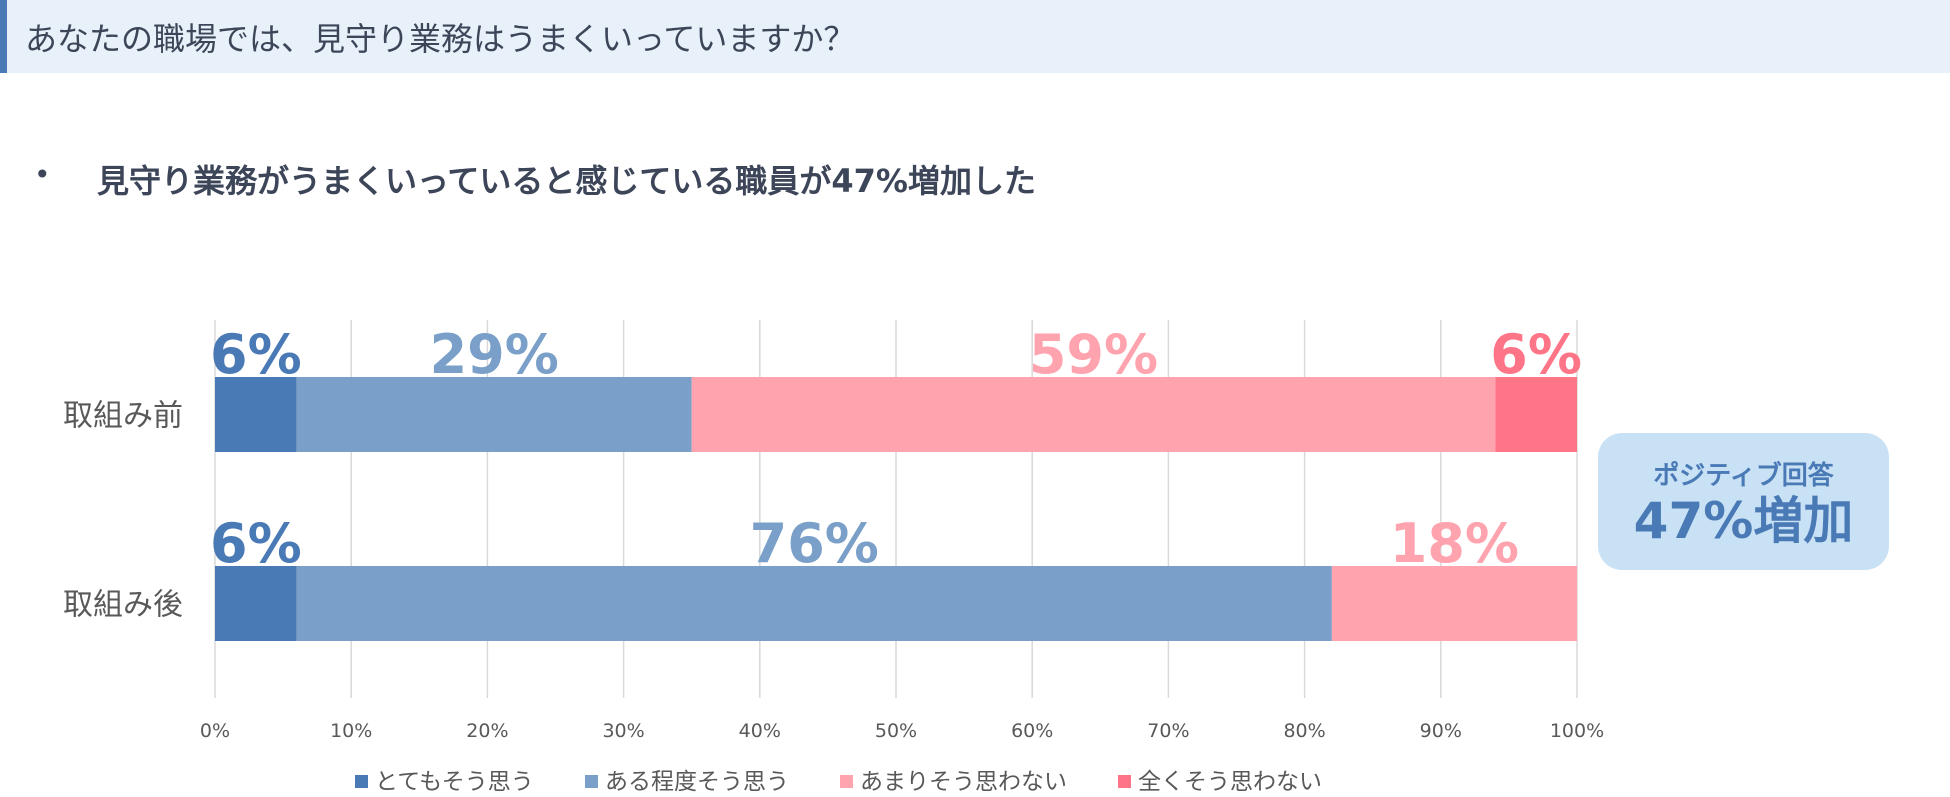  Describe the element at coordinates (1441, 731) in the screenshot. I see `x-tick-label: 90%` at that location.